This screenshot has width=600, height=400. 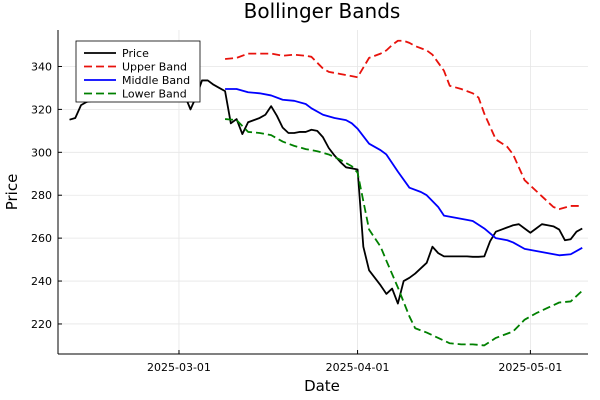 I want to click on y-tick-label: 340, so click(x=41, y=66).